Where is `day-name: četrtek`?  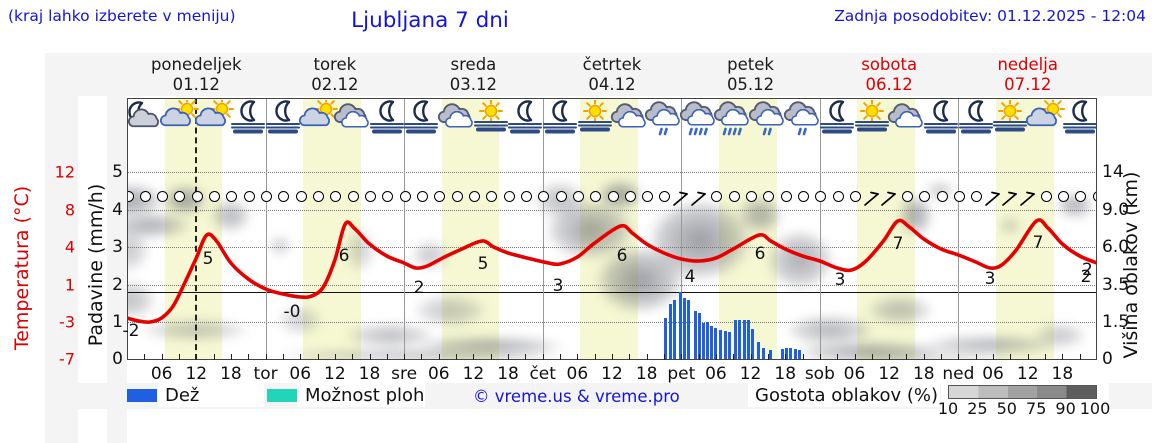 day-name: četrtek is located at coordinates (612, 64).